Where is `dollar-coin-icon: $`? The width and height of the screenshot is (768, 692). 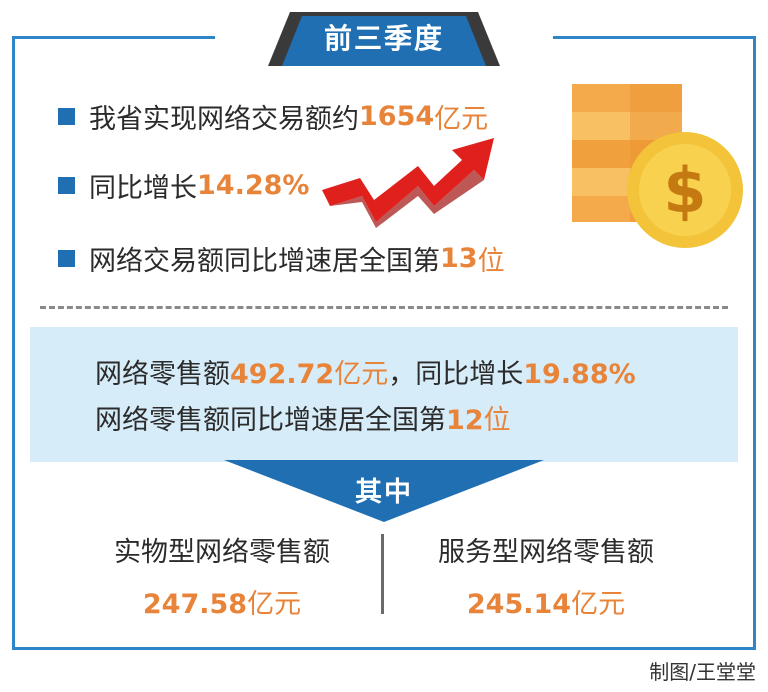 dollar-coin-icon: $ is located at coordinates (685, 190).